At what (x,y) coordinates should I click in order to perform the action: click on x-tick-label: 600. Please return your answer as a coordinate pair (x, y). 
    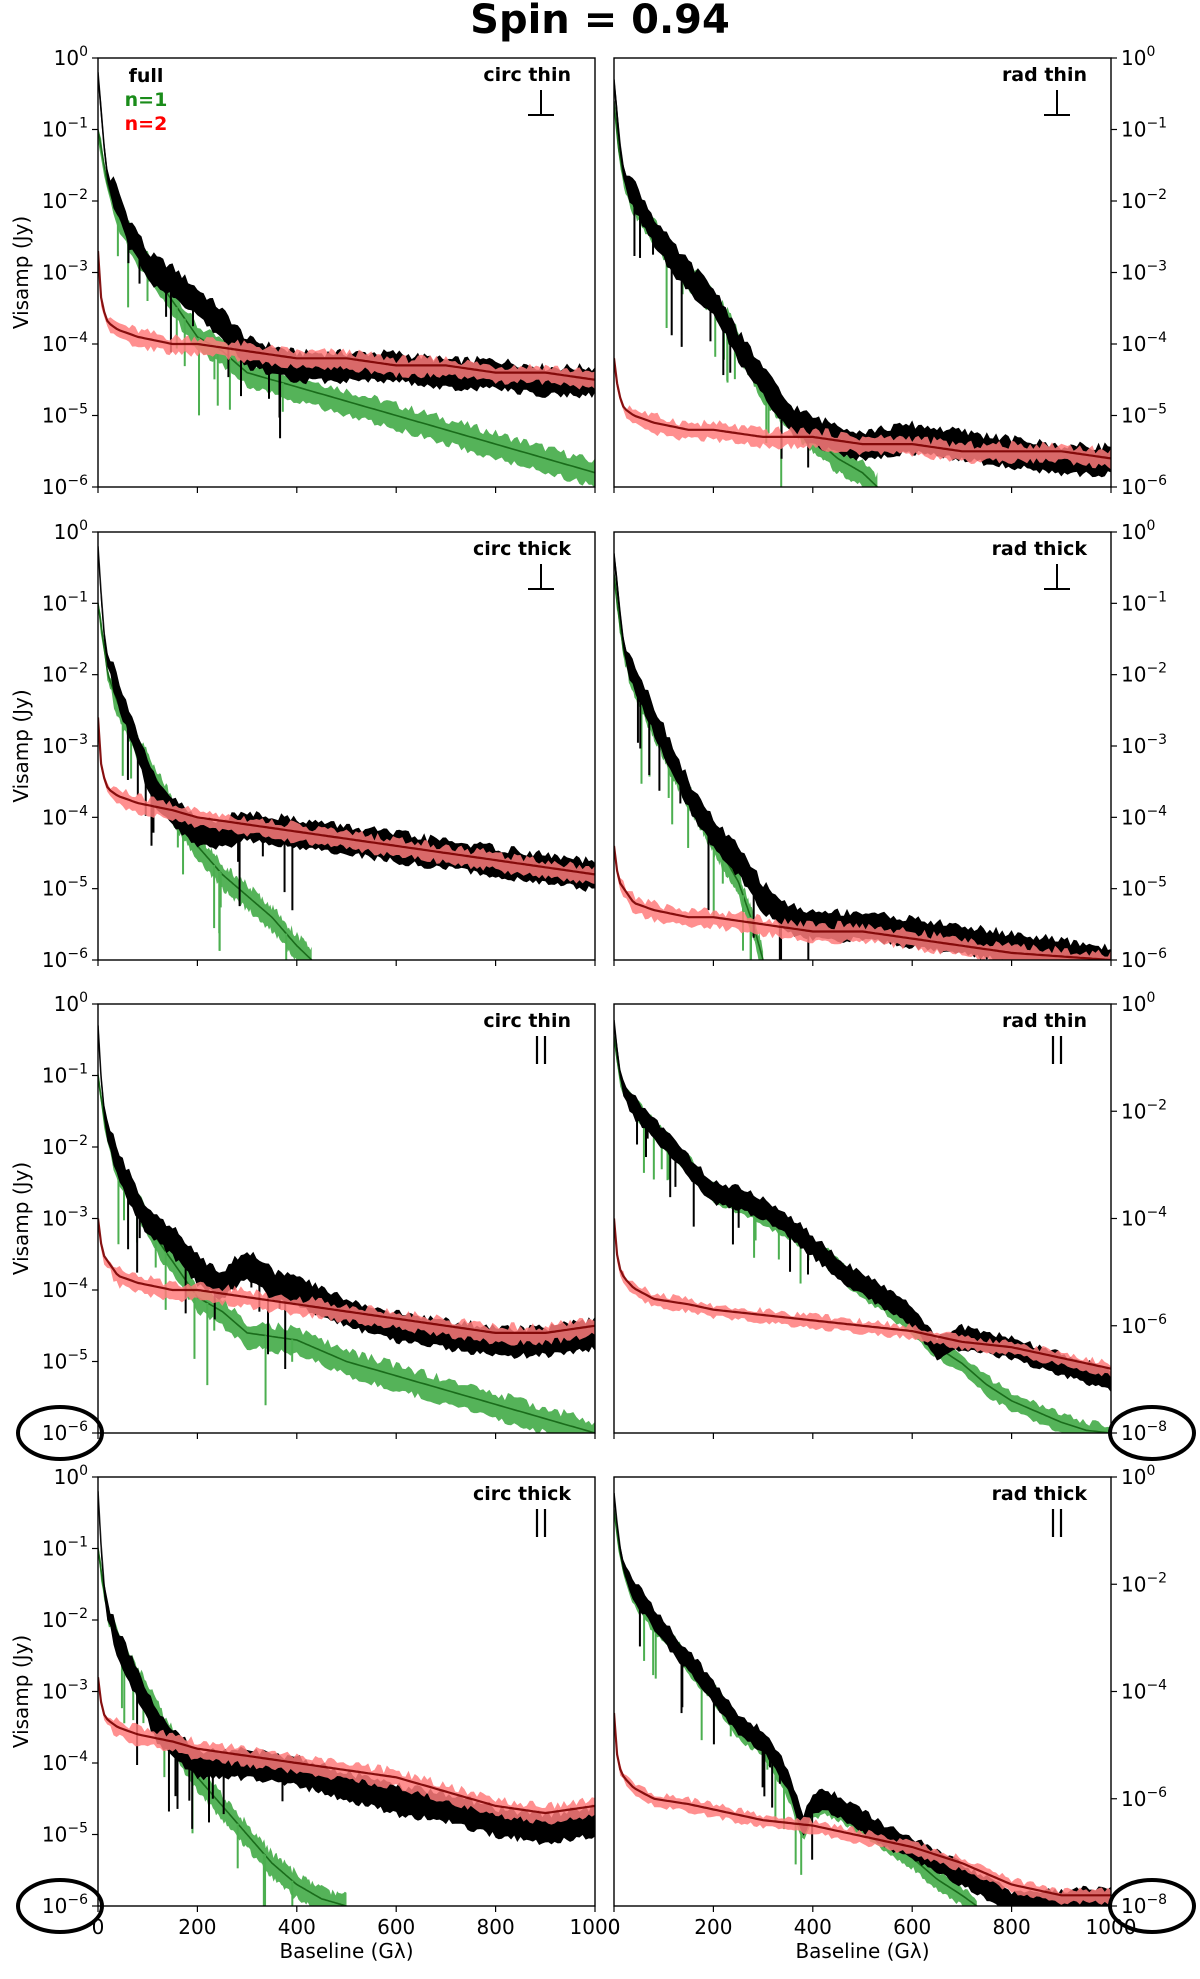
    Looking at the image, I should click on (396, 1927).